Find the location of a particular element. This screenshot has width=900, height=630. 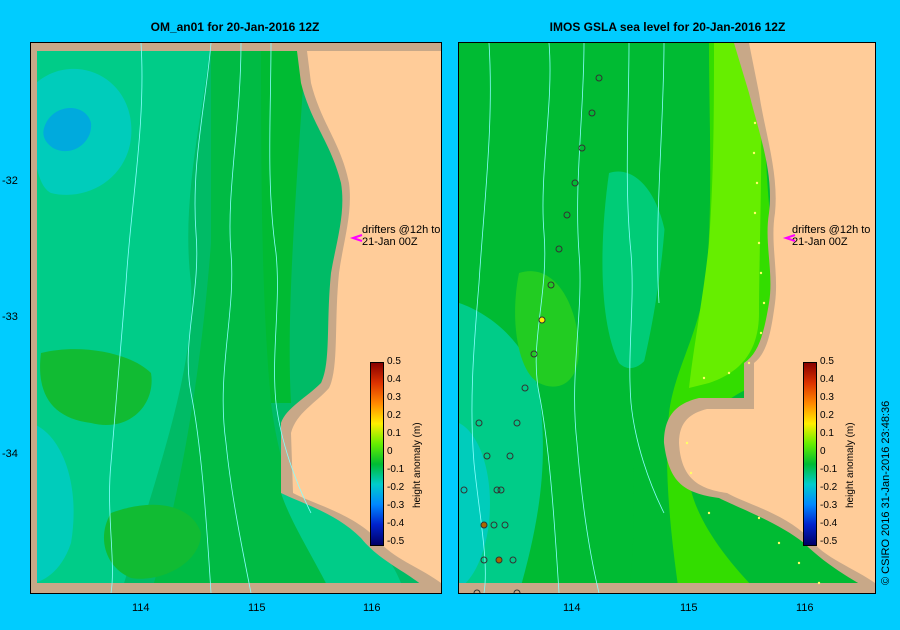

left-cb-tick-1: 0.4 is located at coordinates (394, 379).